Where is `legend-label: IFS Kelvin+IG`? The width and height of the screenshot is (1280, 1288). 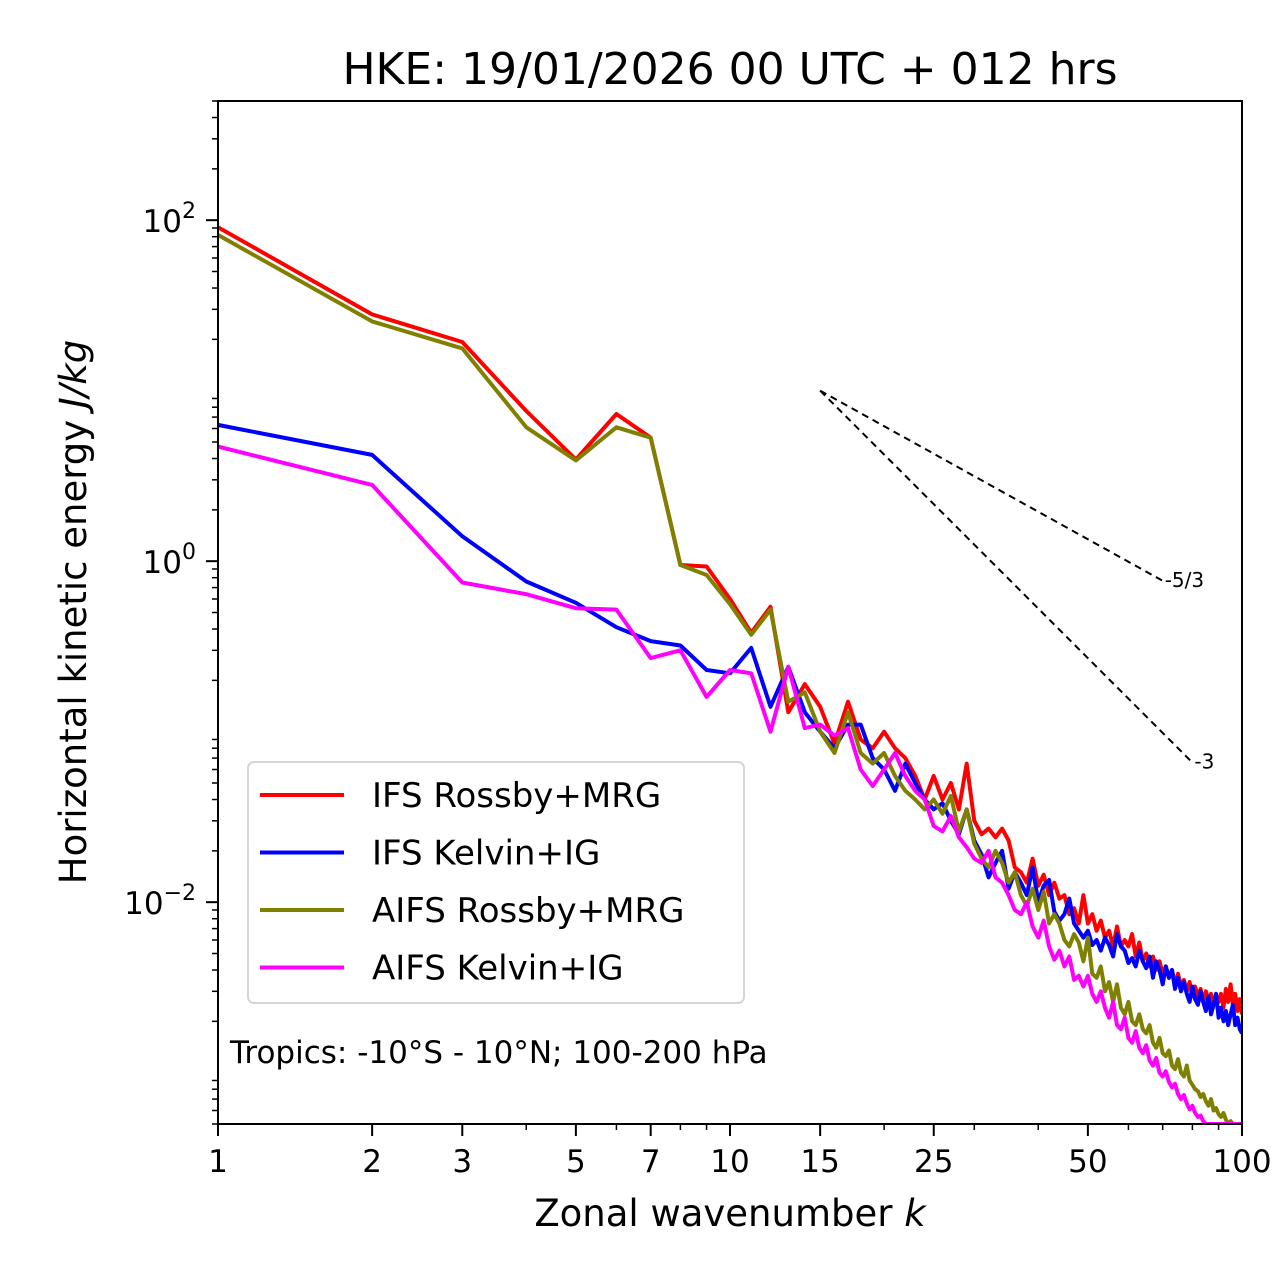
legend-label: IFS Kelvin+IG is located at coordinates (486, 854).